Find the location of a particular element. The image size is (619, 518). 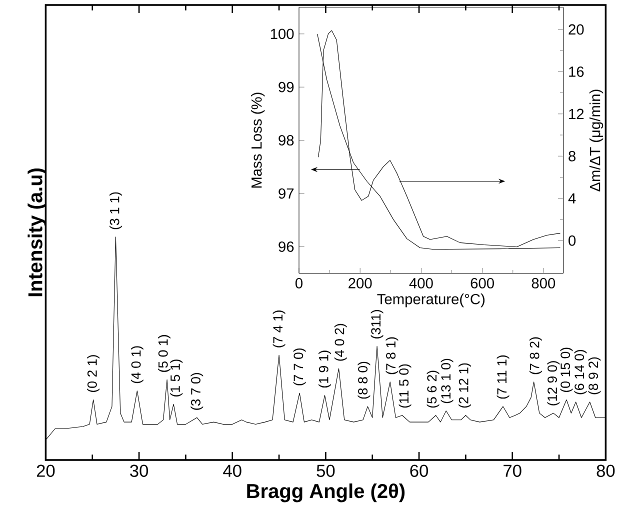

x-axis-title: Temperature(°C) is located at coordinates (431, 301).